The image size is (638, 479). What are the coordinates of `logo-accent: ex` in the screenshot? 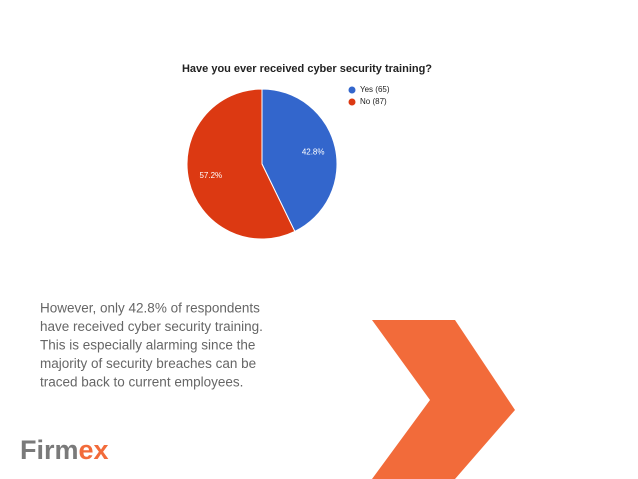 It's located at (94, 450).